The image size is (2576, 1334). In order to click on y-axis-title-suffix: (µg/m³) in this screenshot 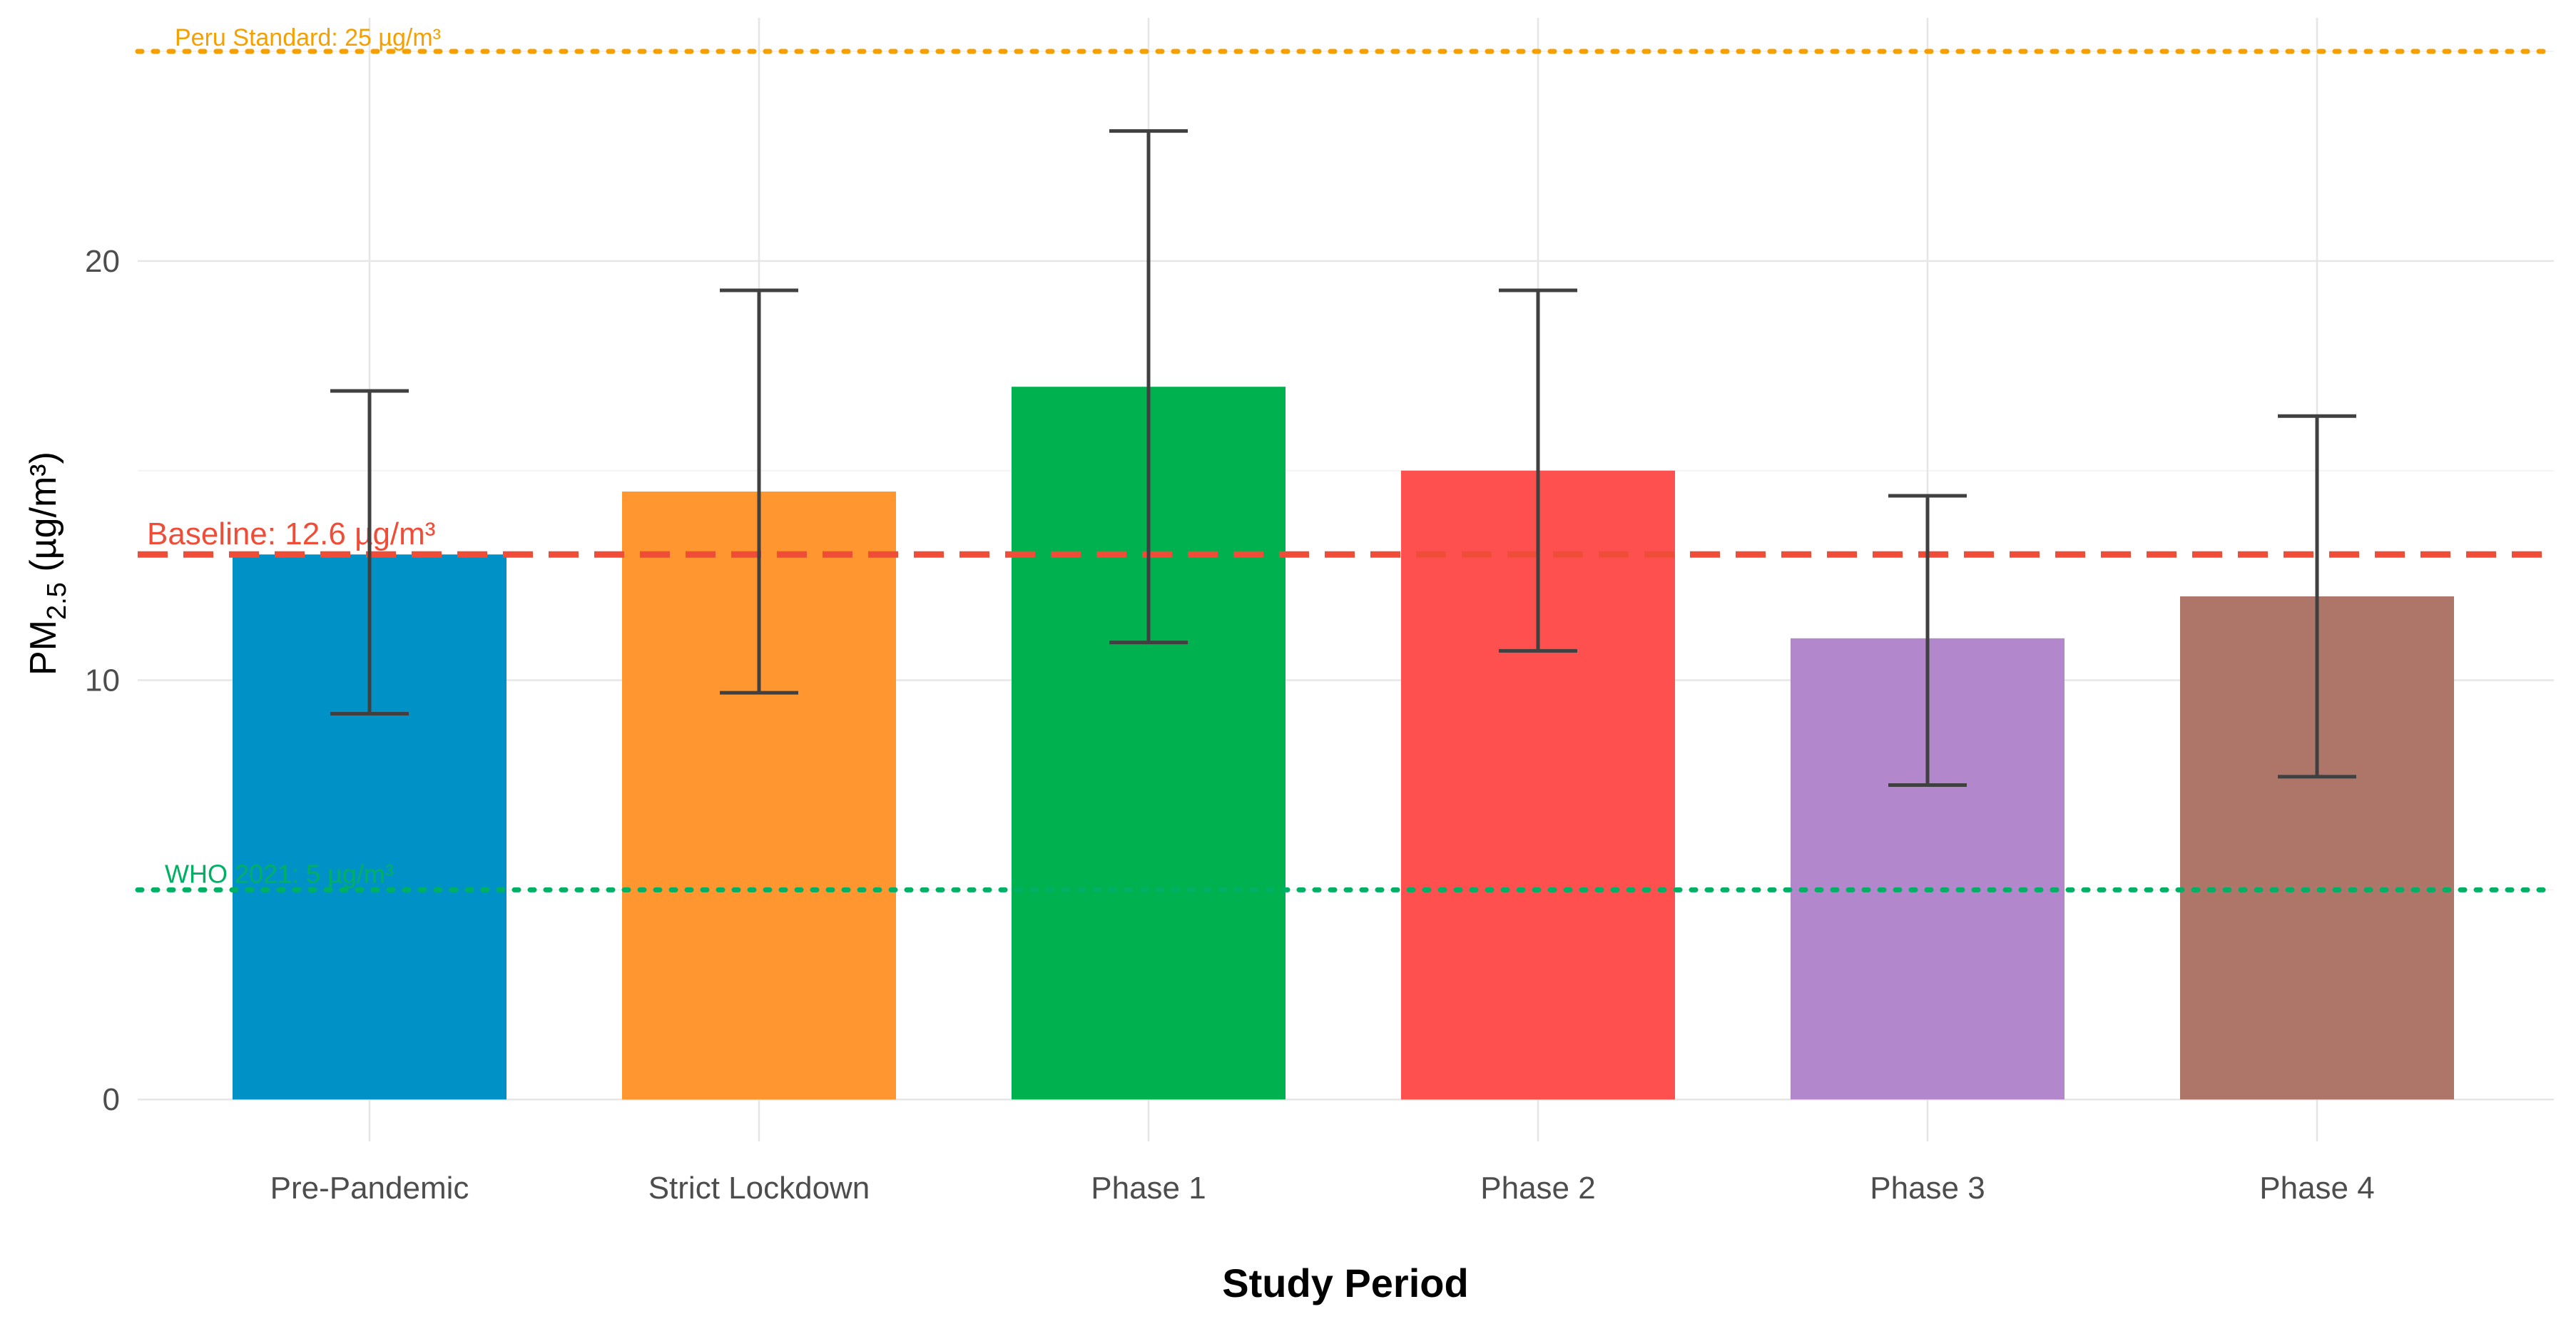, I will do `click(43, 517)`.